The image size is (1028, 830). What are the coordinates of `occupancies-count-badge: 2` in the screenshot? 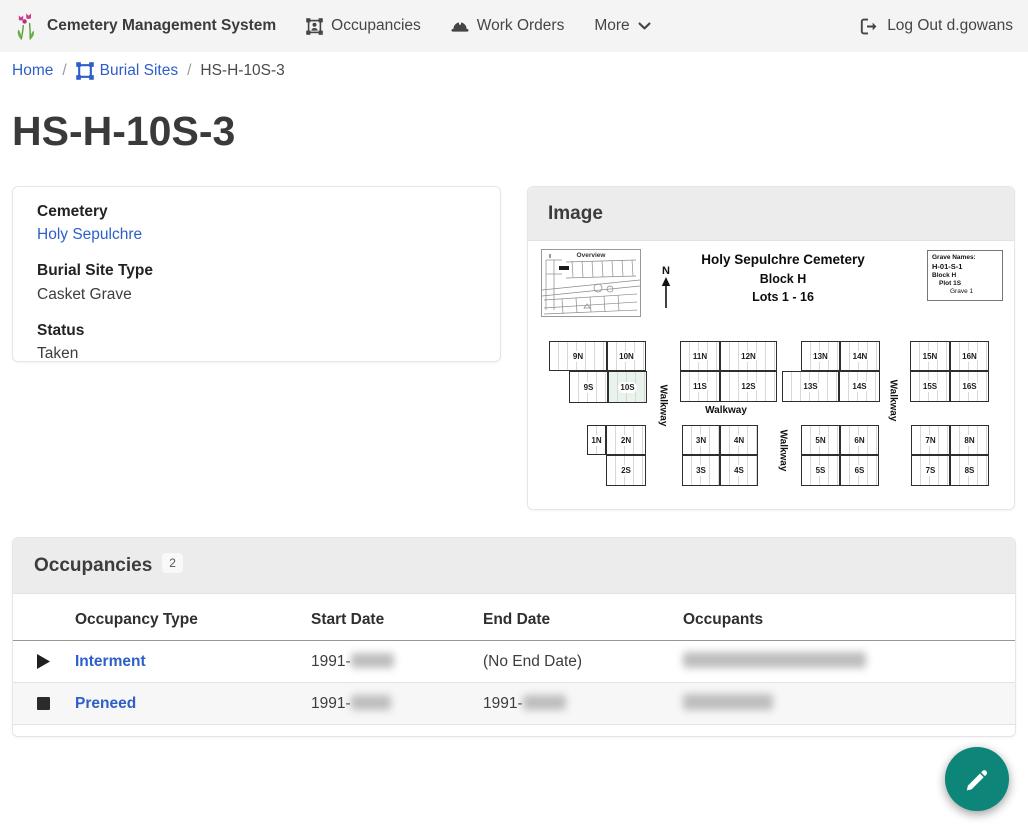 It's located at (172, 562).